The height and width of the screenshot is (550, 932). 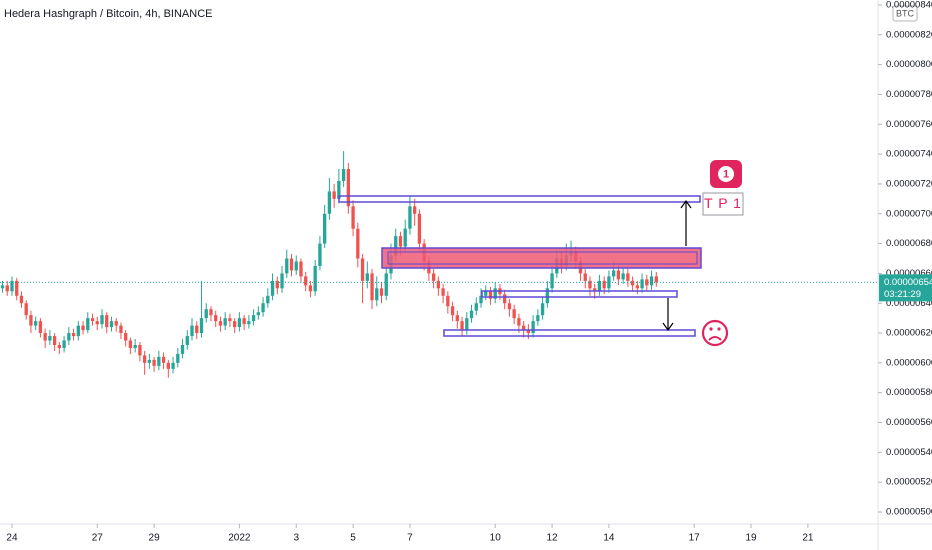 I want to click on sad-face-mouth, so click(x=715, y=338).